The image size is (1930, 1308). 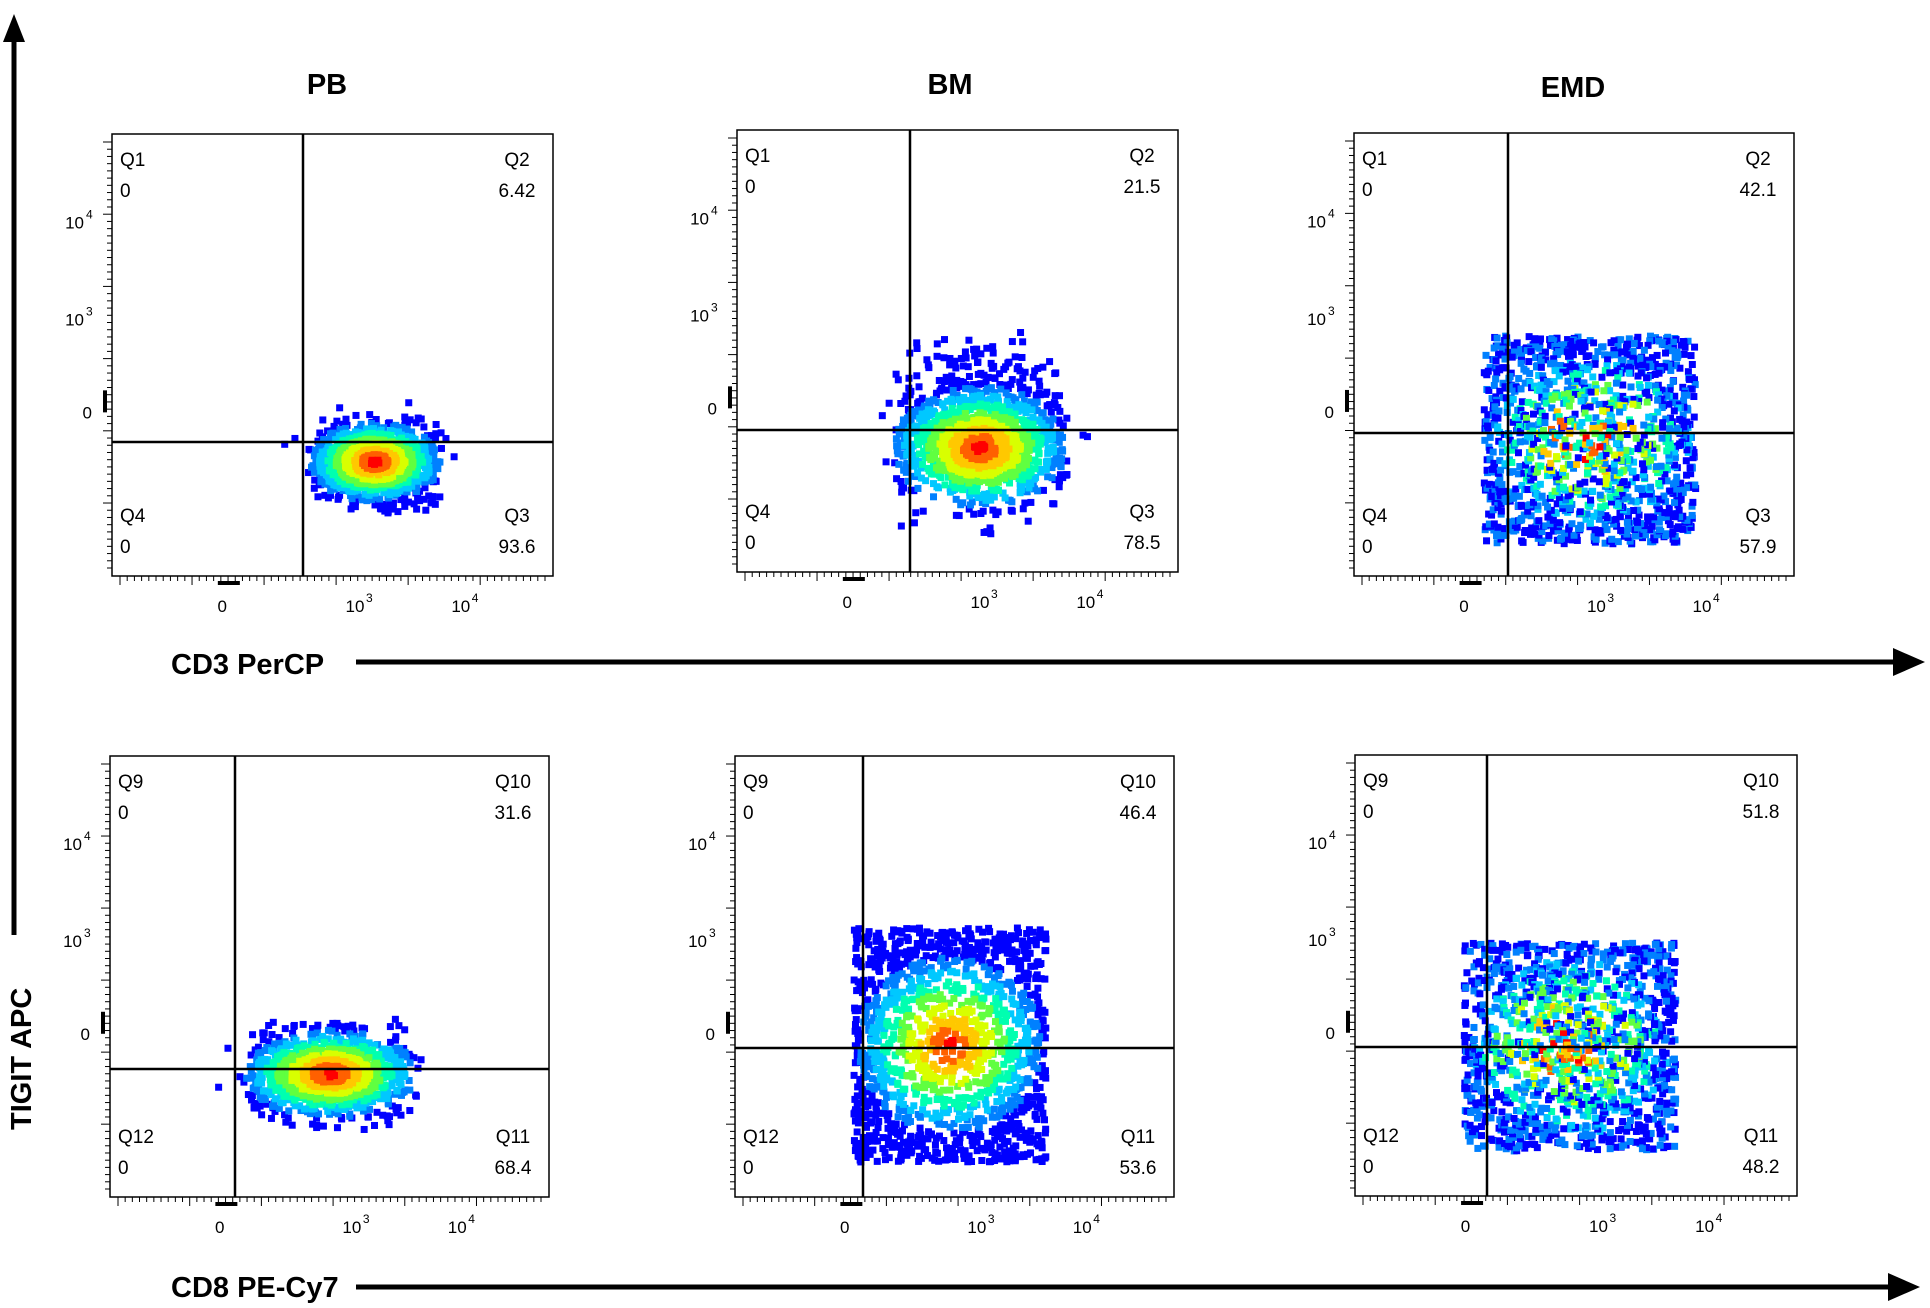 What do you see at coordinates (1316, 319) in the screenshot?
I see `y-tick-label: 10` at bounding box center [1316, 319].